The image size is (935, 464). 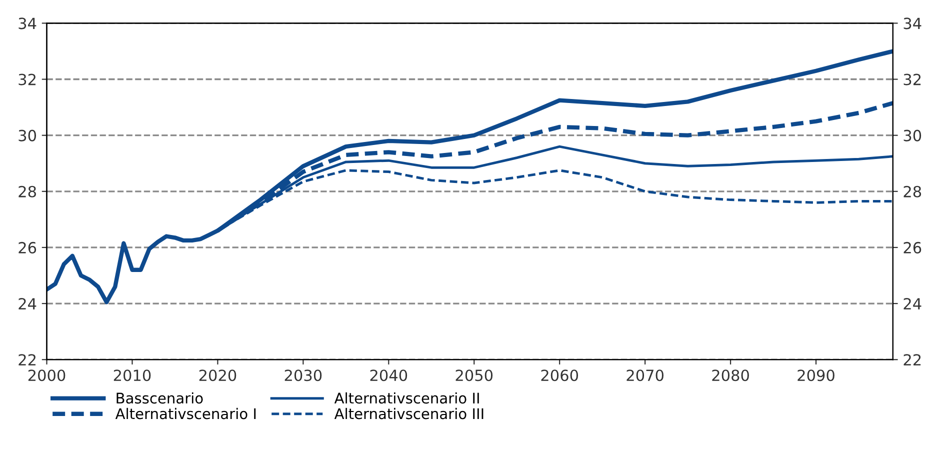 I want to click on legend-label: Alternativscenario II, so click(x=406, y=398).